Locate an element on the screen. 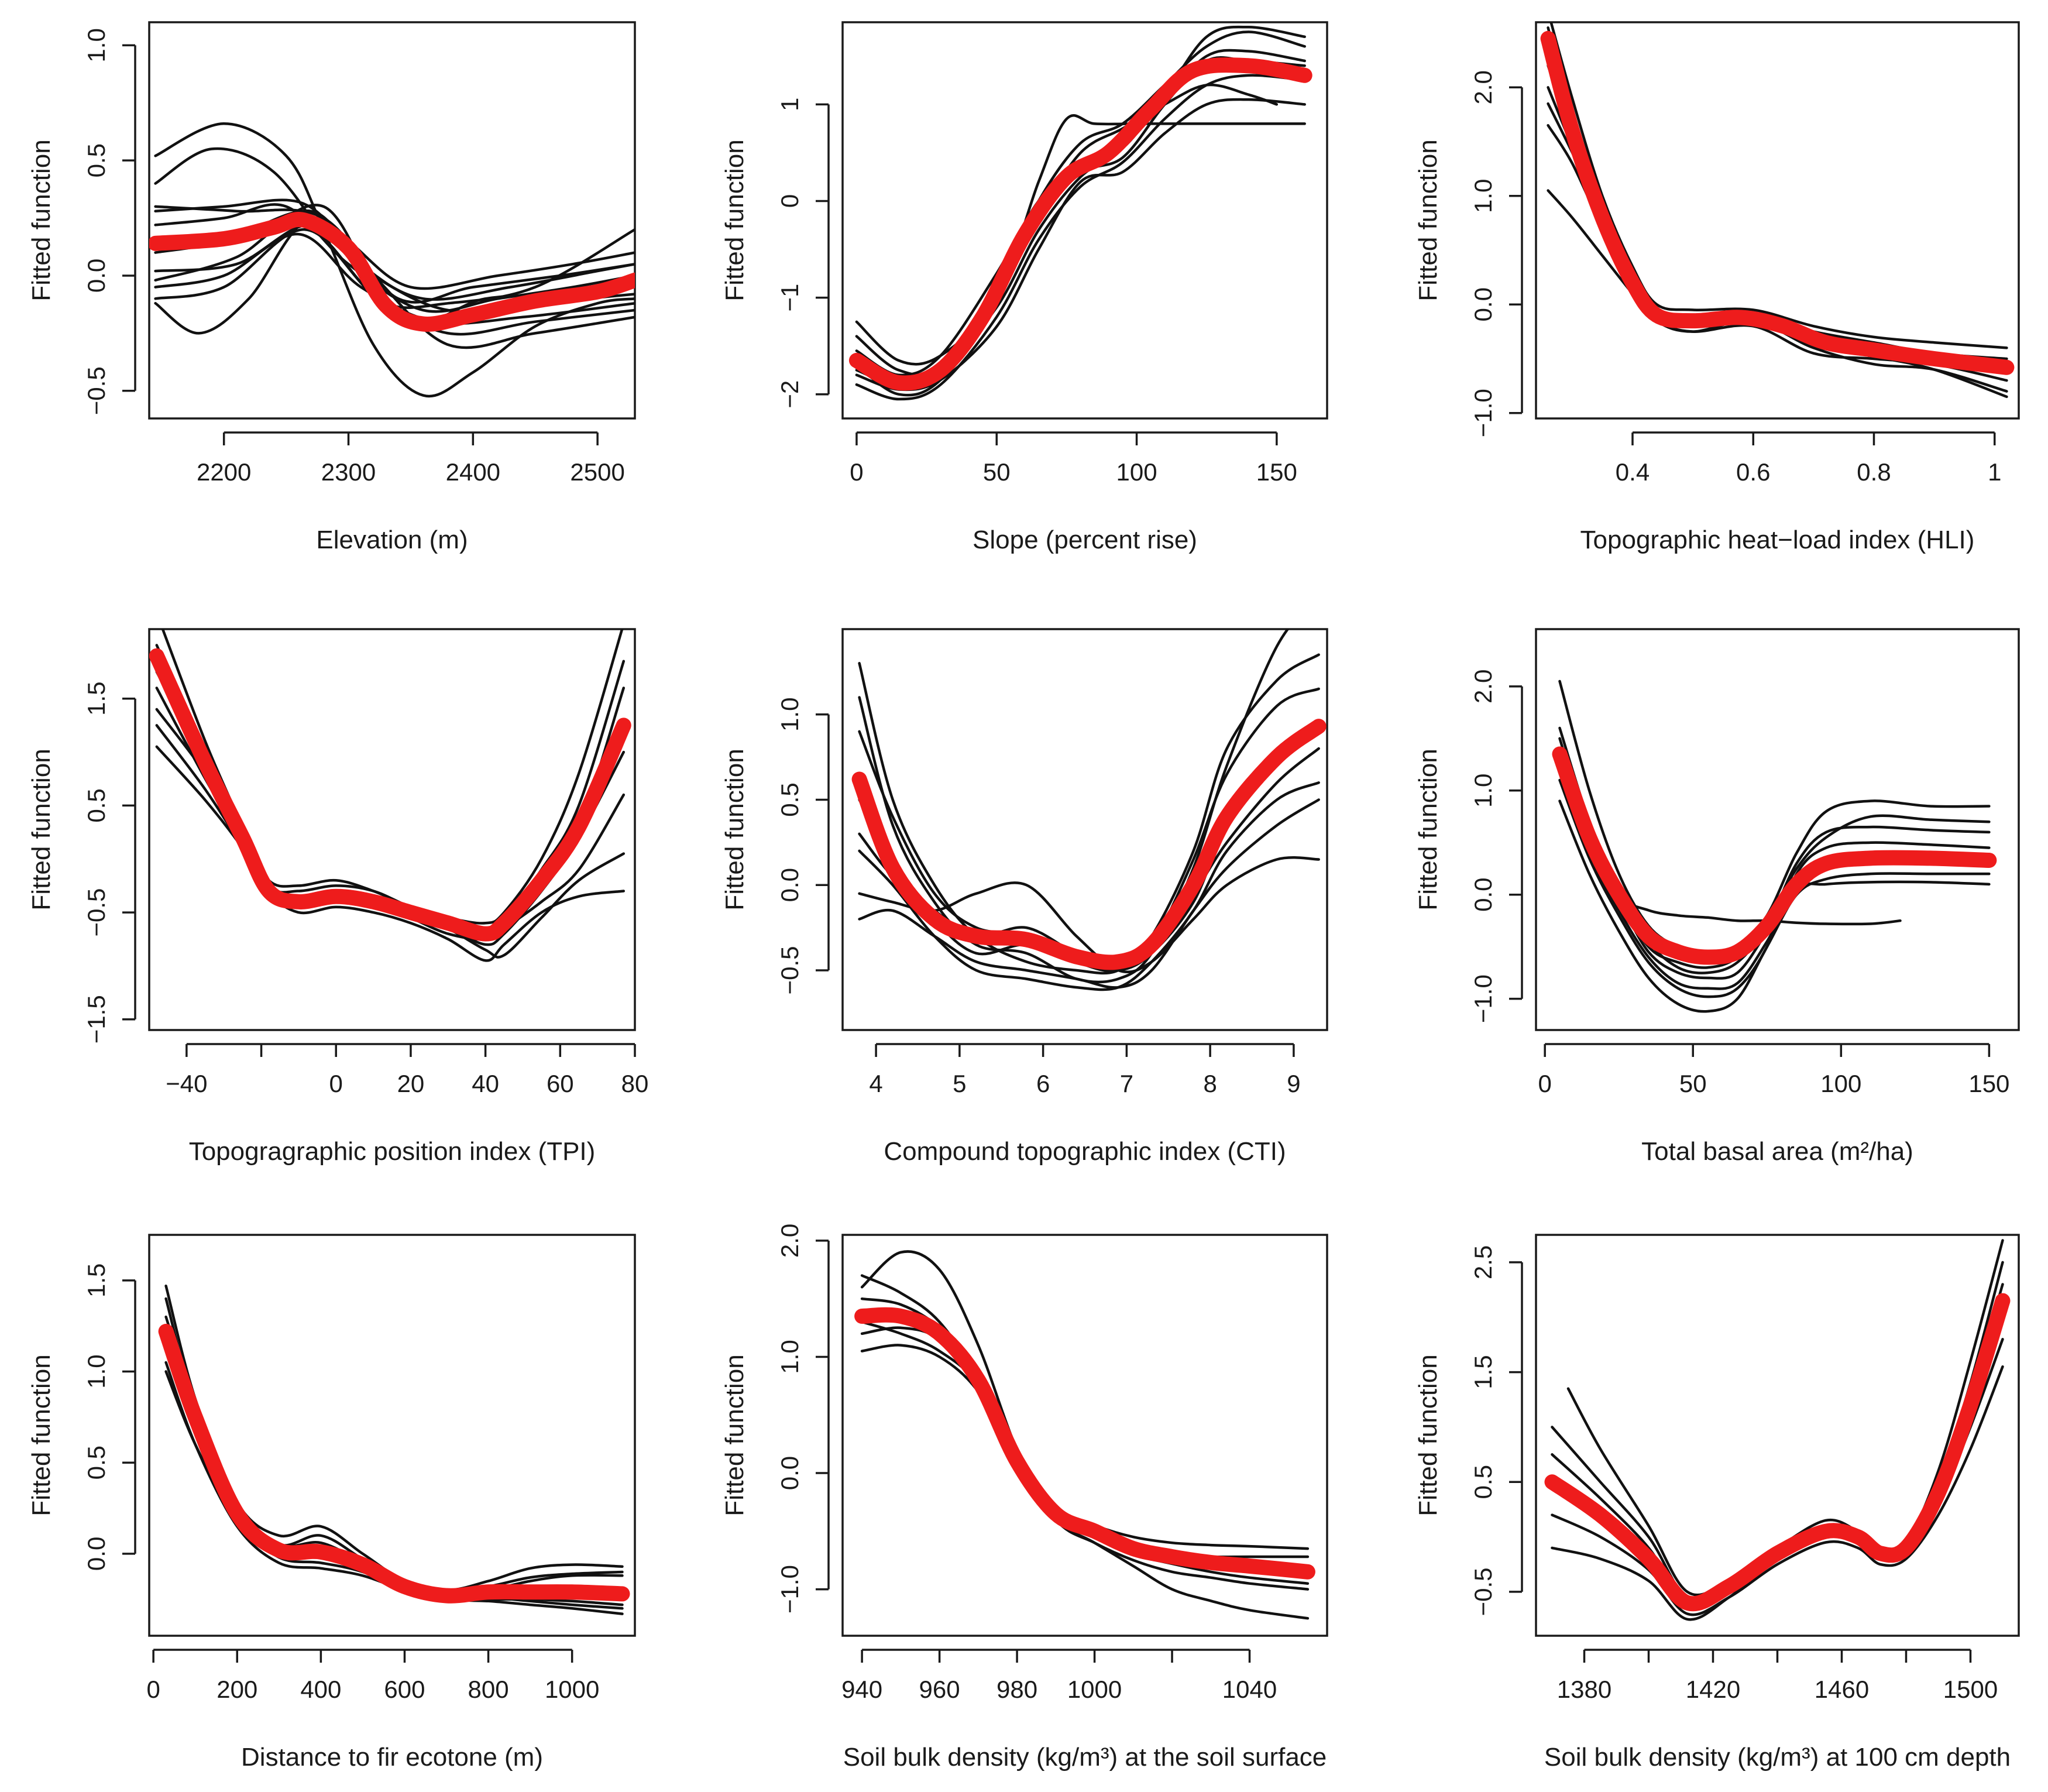  x-tick-label: 0.6 is located at coordinates (1753, 472).